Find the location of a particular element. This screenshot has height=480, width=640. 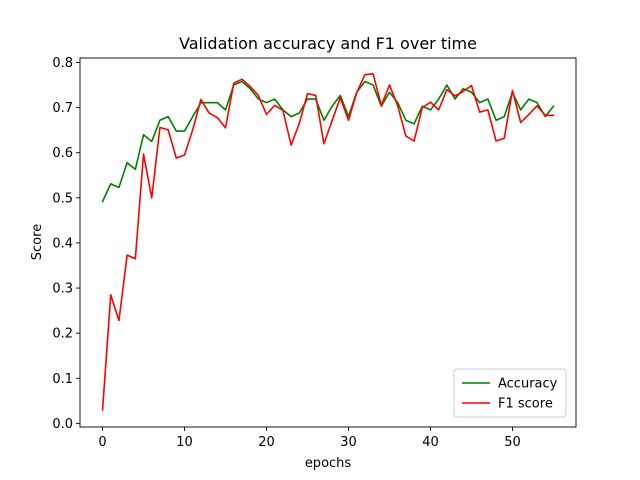

y-tick-label: 0.4 is located at coordinates (62, 243).